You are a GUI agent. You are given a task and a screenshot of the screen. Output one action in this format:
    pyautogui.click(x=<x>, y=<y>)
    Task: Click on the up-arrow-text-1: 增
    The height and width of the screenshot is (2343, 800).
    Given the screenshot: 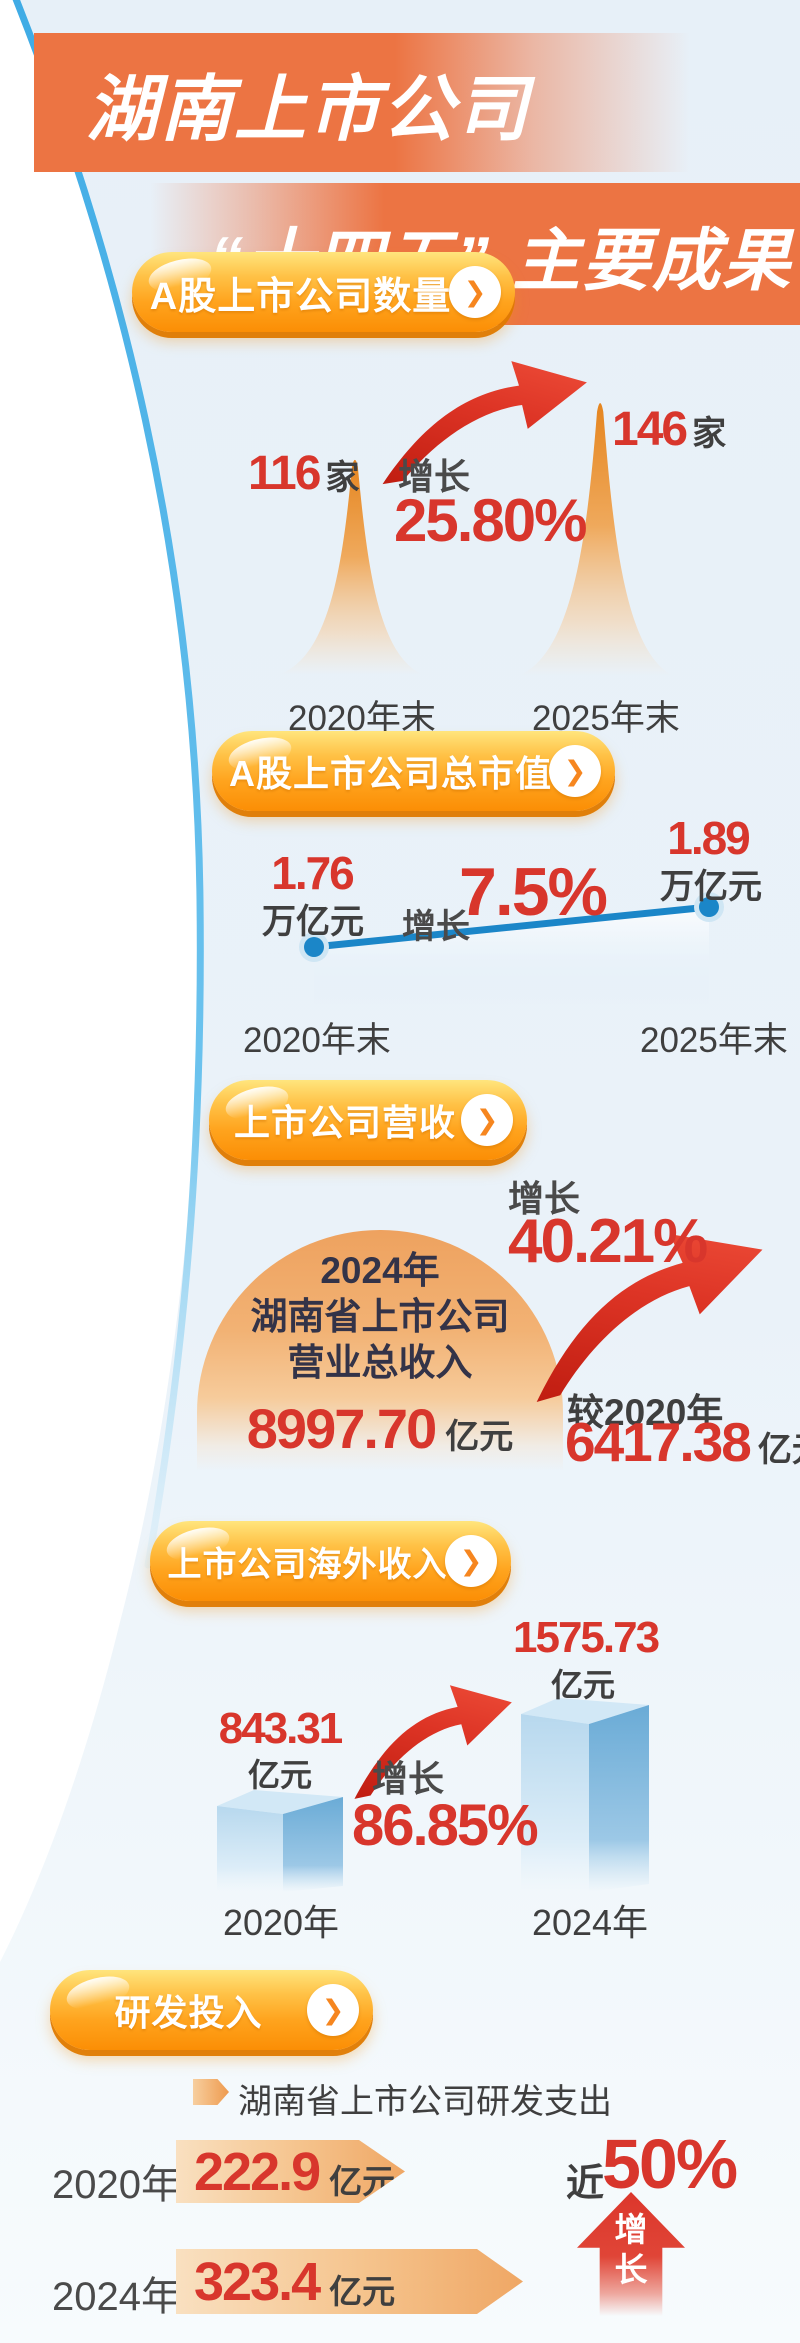 What is the action you would take?
    pyautogui.click(x=631, y=2229)
    